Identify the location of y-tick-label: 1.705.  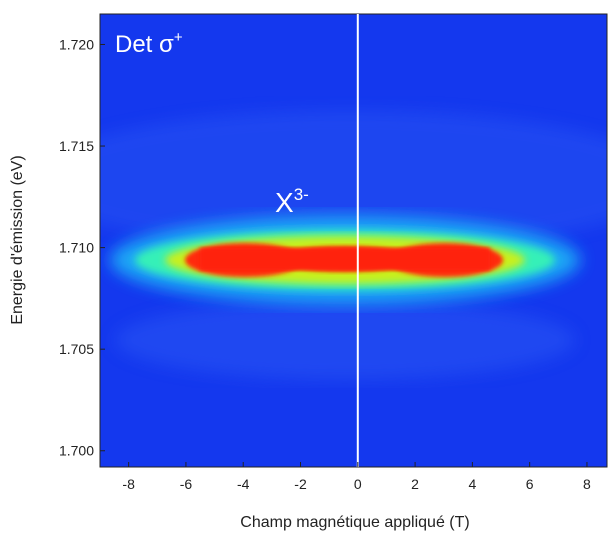
(76, 349).